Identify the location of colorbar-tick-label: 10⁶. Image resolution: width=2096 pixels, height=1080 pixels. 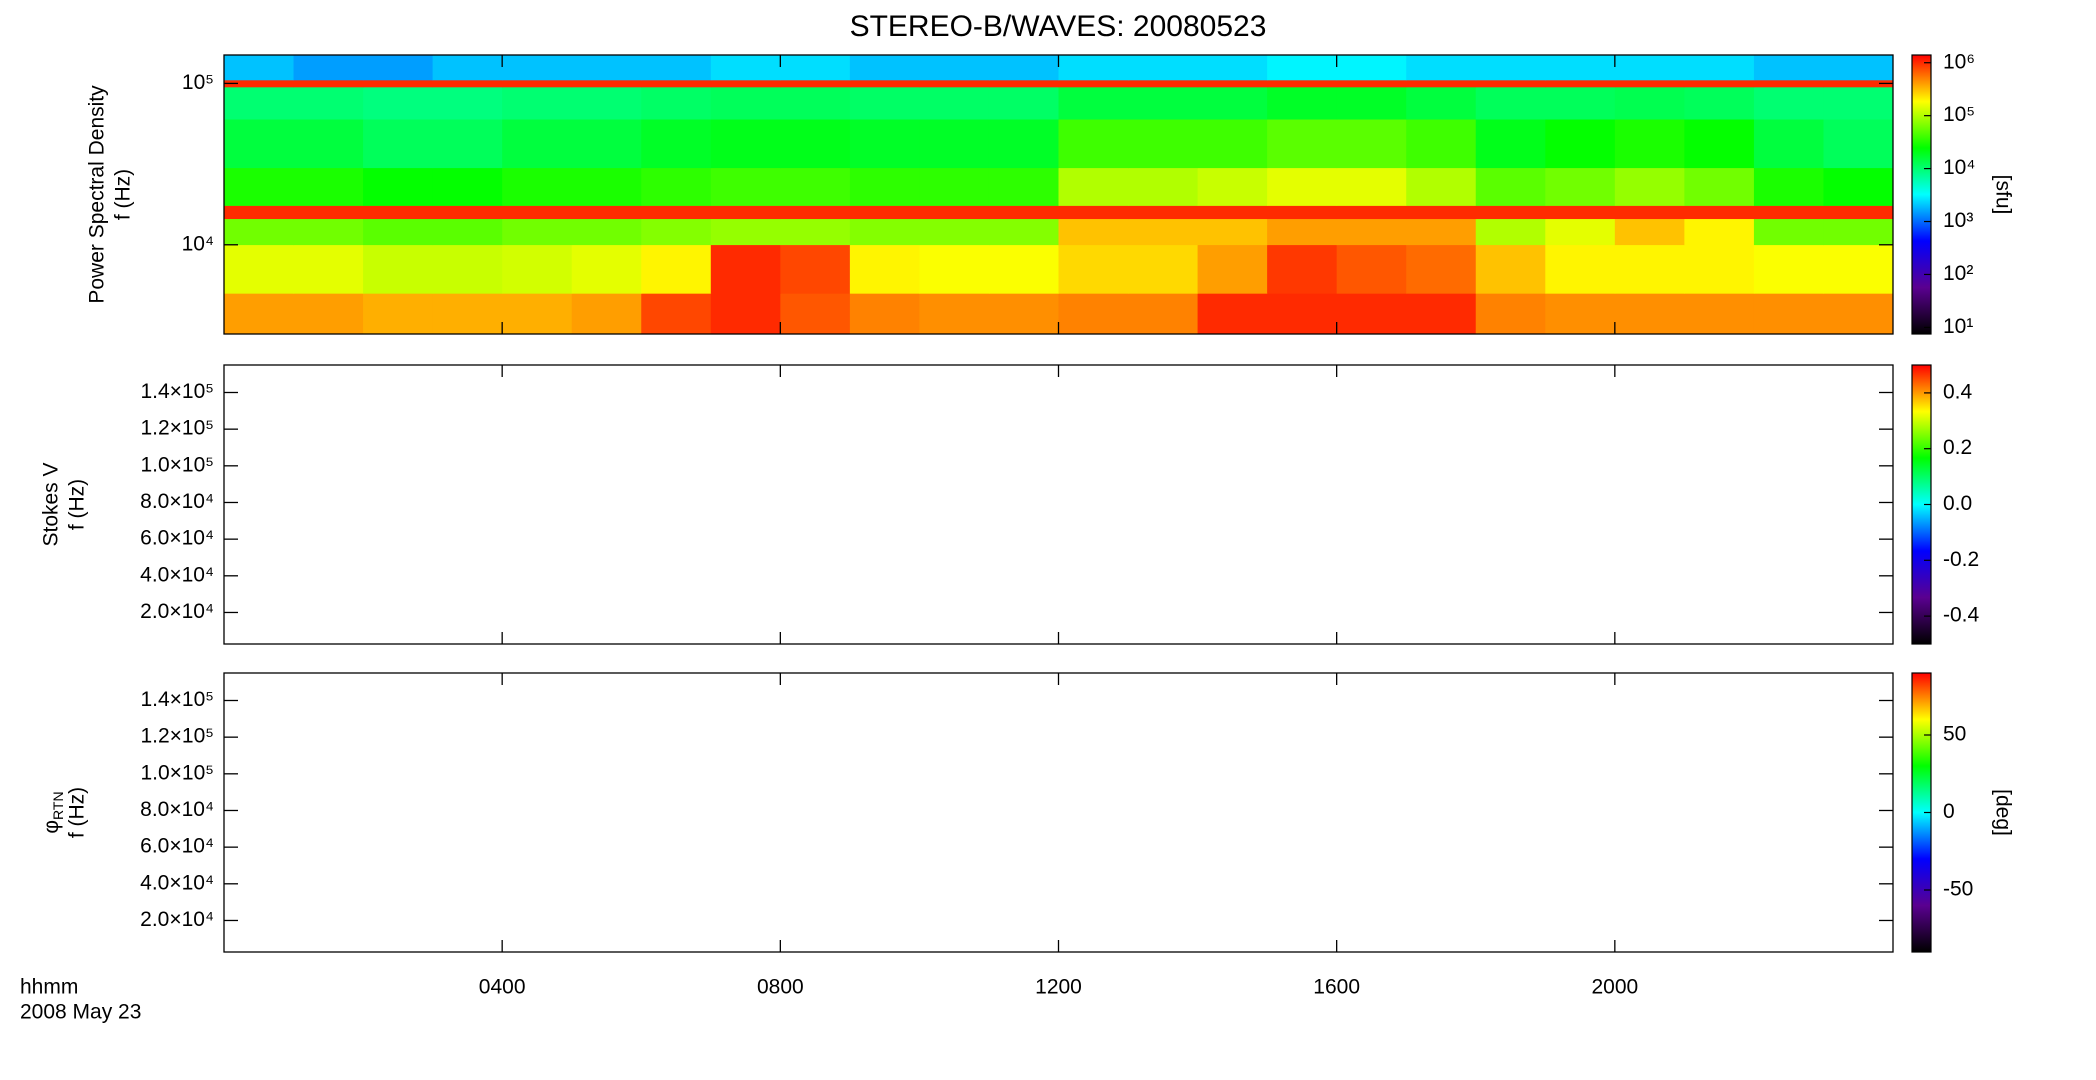
(1959, 61).